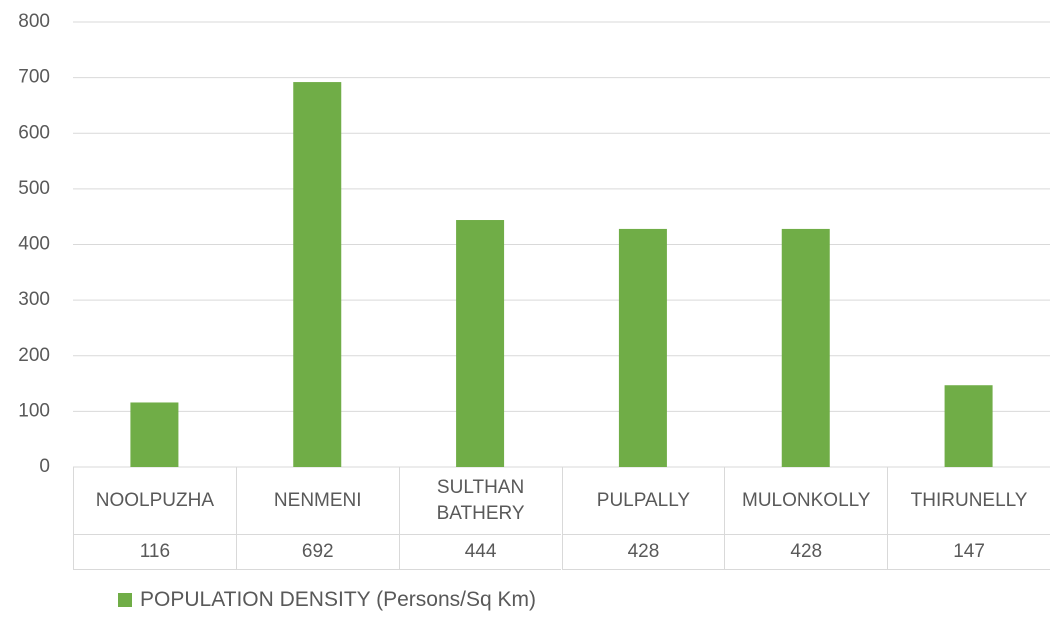 The image size is (1050, 617). I want to click on y-tick-label: 300, so click(34, 299).